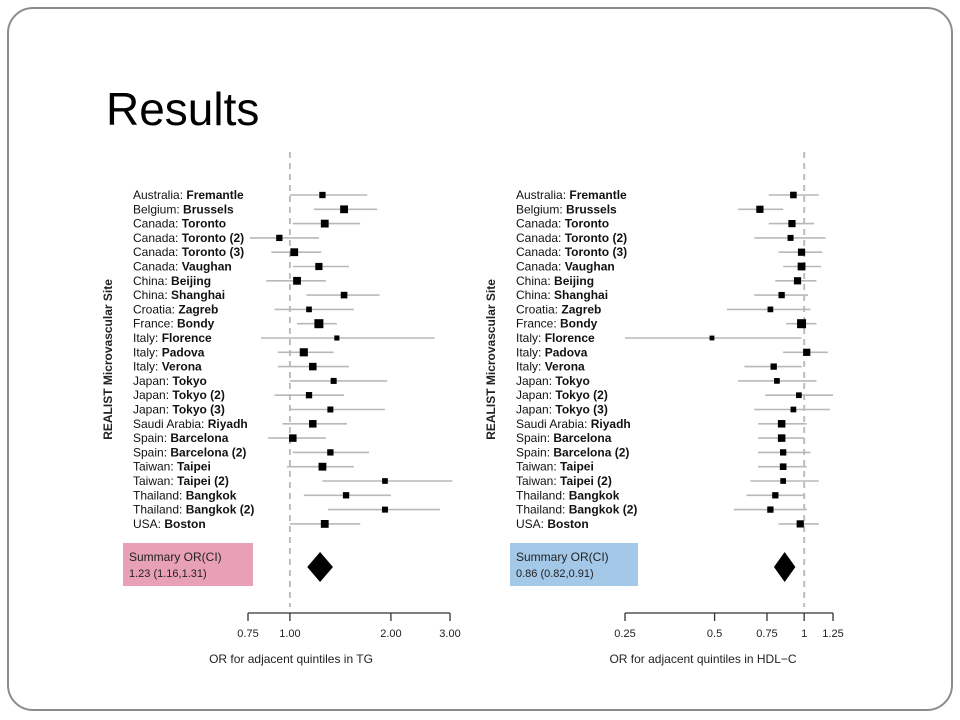  Describe the element at coordinates (449, 634) in the screenshot. I see `x-tick-label: 3.00` at that location.